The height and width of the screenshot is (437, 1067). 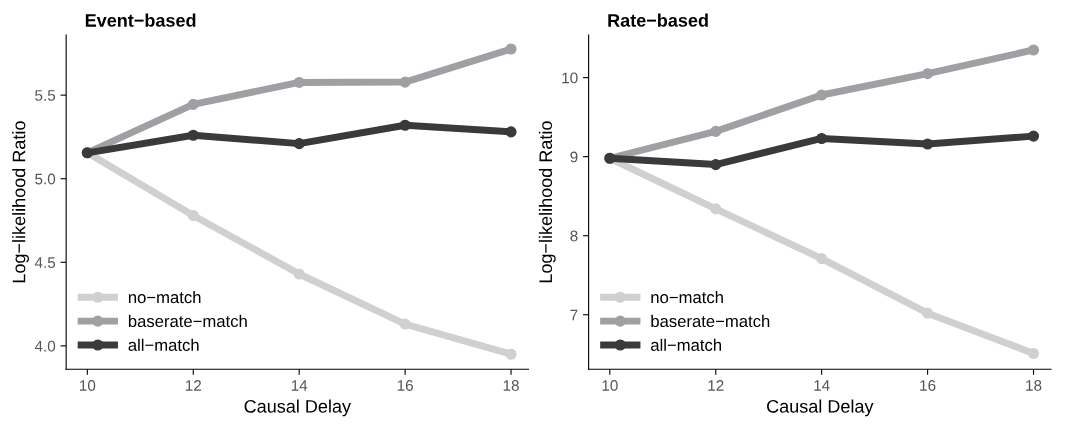 What do you see at coordinates (140, 20) in the screenshot?
I see `chart-title: Event−based` at bounding box center [140, 20].